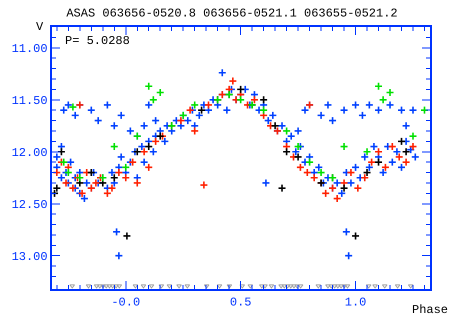 This screenshot has width=464, height=321. What do you see at coordinates (430, 310) in the screenshot?
I see `x-axis-title: Phase` at bounding box center [430, 310].